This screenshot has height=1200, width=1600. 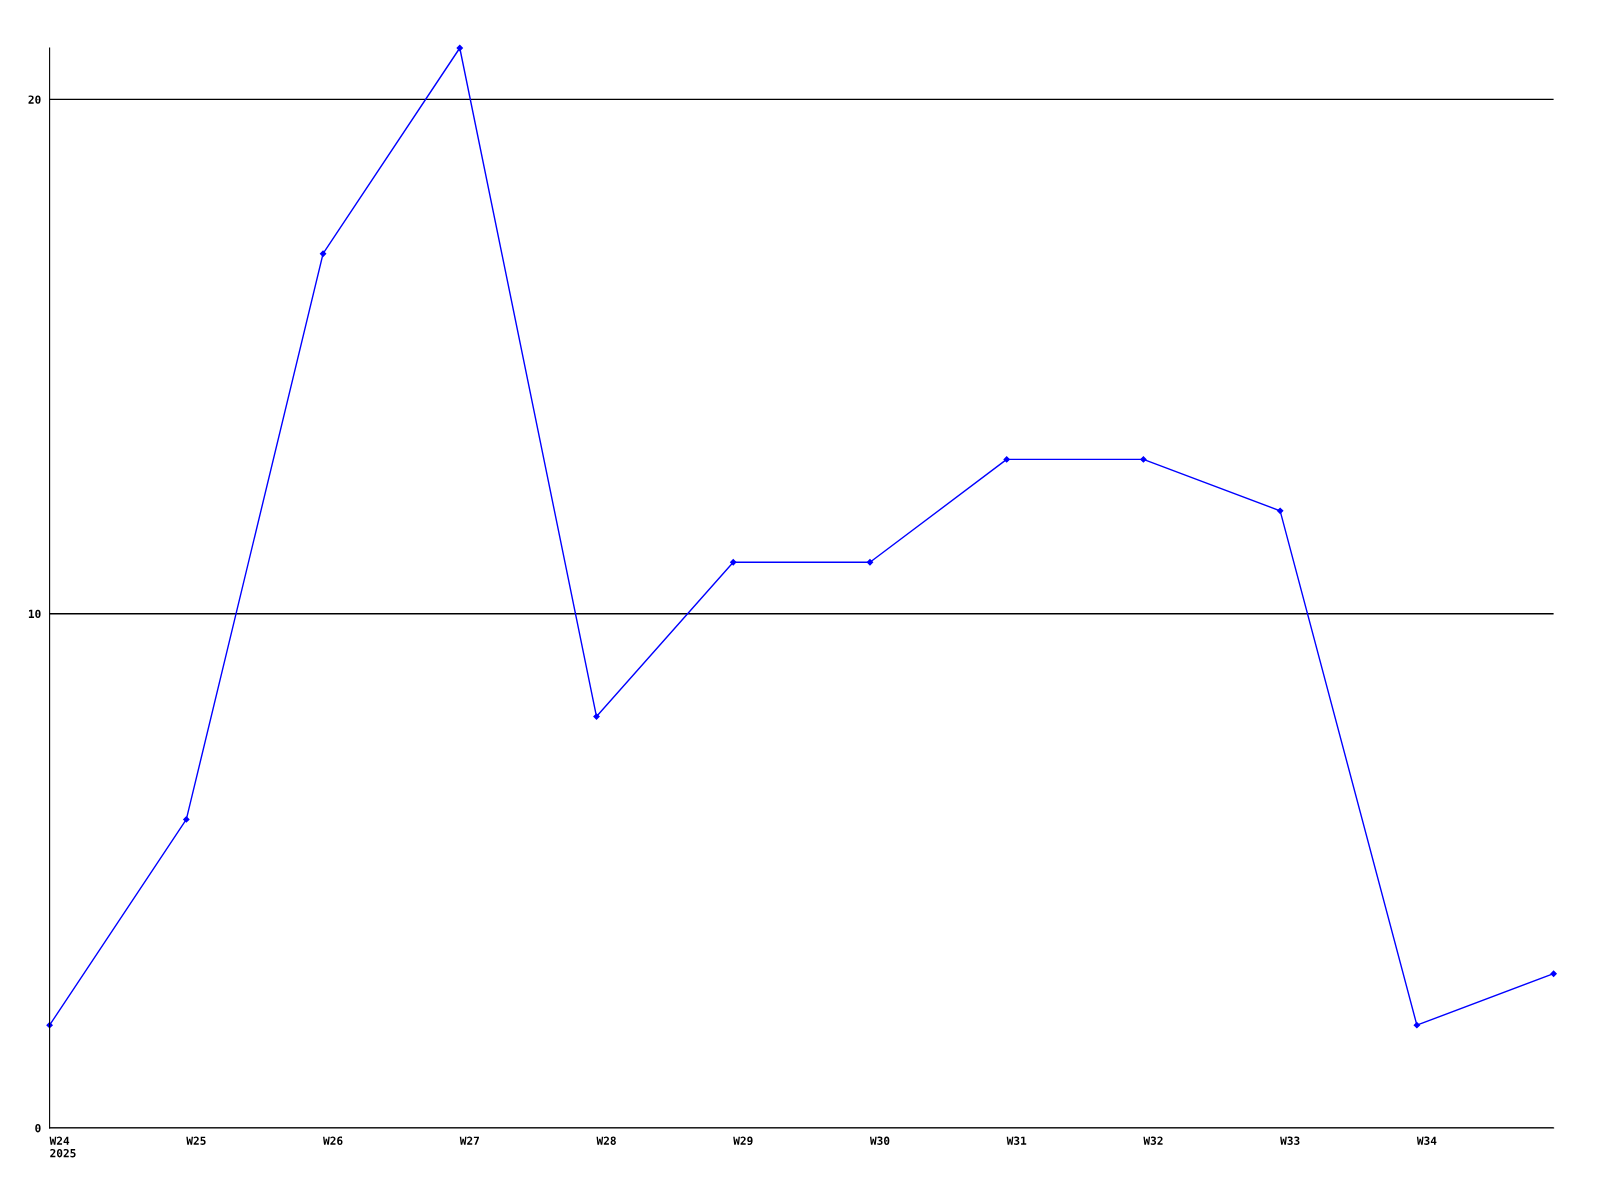 What do you see at coordinates (1016, 1140) in the screenshot?
I see `x-tick-label: W31` at bounding box center [1016, 1140].